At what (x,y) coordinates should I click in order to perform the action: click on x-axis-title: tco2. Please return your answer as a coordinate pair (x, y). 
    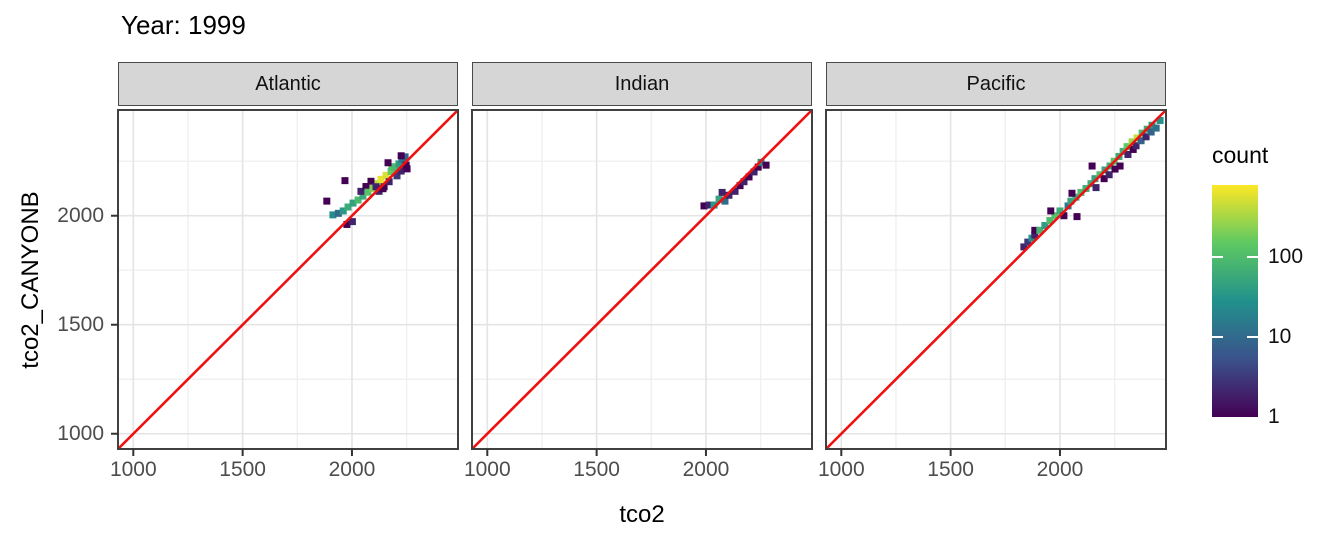
    Looking at the image, I should click on (642, 514).